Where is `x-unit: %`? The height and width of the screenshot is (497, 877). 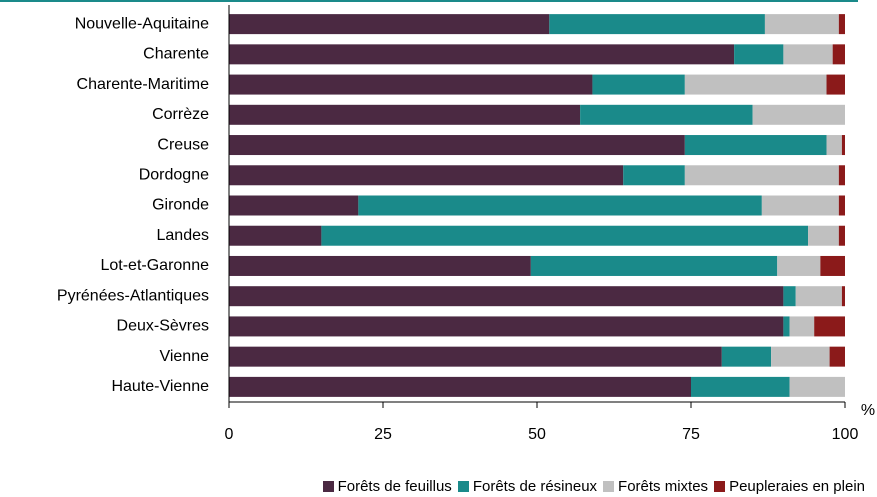
x-unit: % is located at coordinates (868, 410).